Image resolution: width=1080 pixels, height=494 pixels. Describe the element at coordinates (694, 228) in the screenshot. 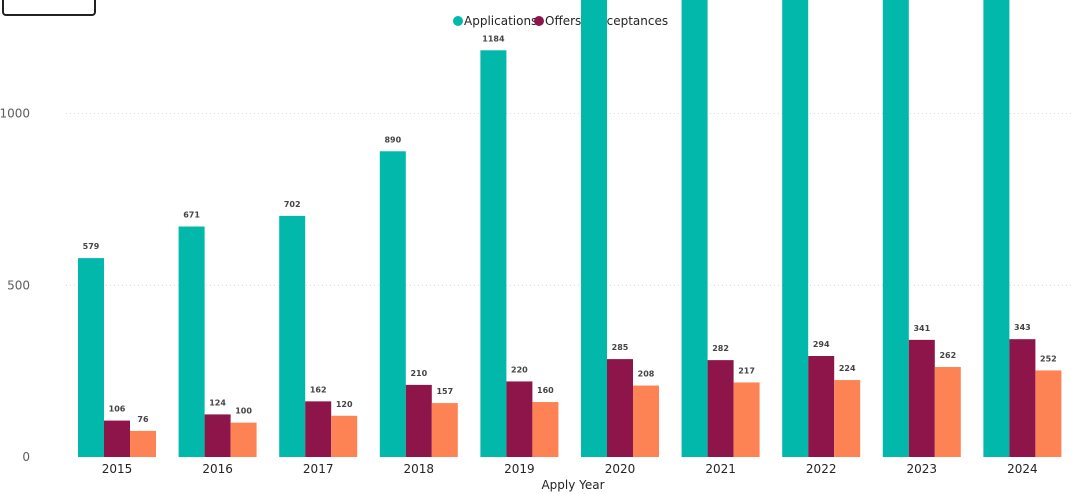

I see `bar-applications-2021` at that location.